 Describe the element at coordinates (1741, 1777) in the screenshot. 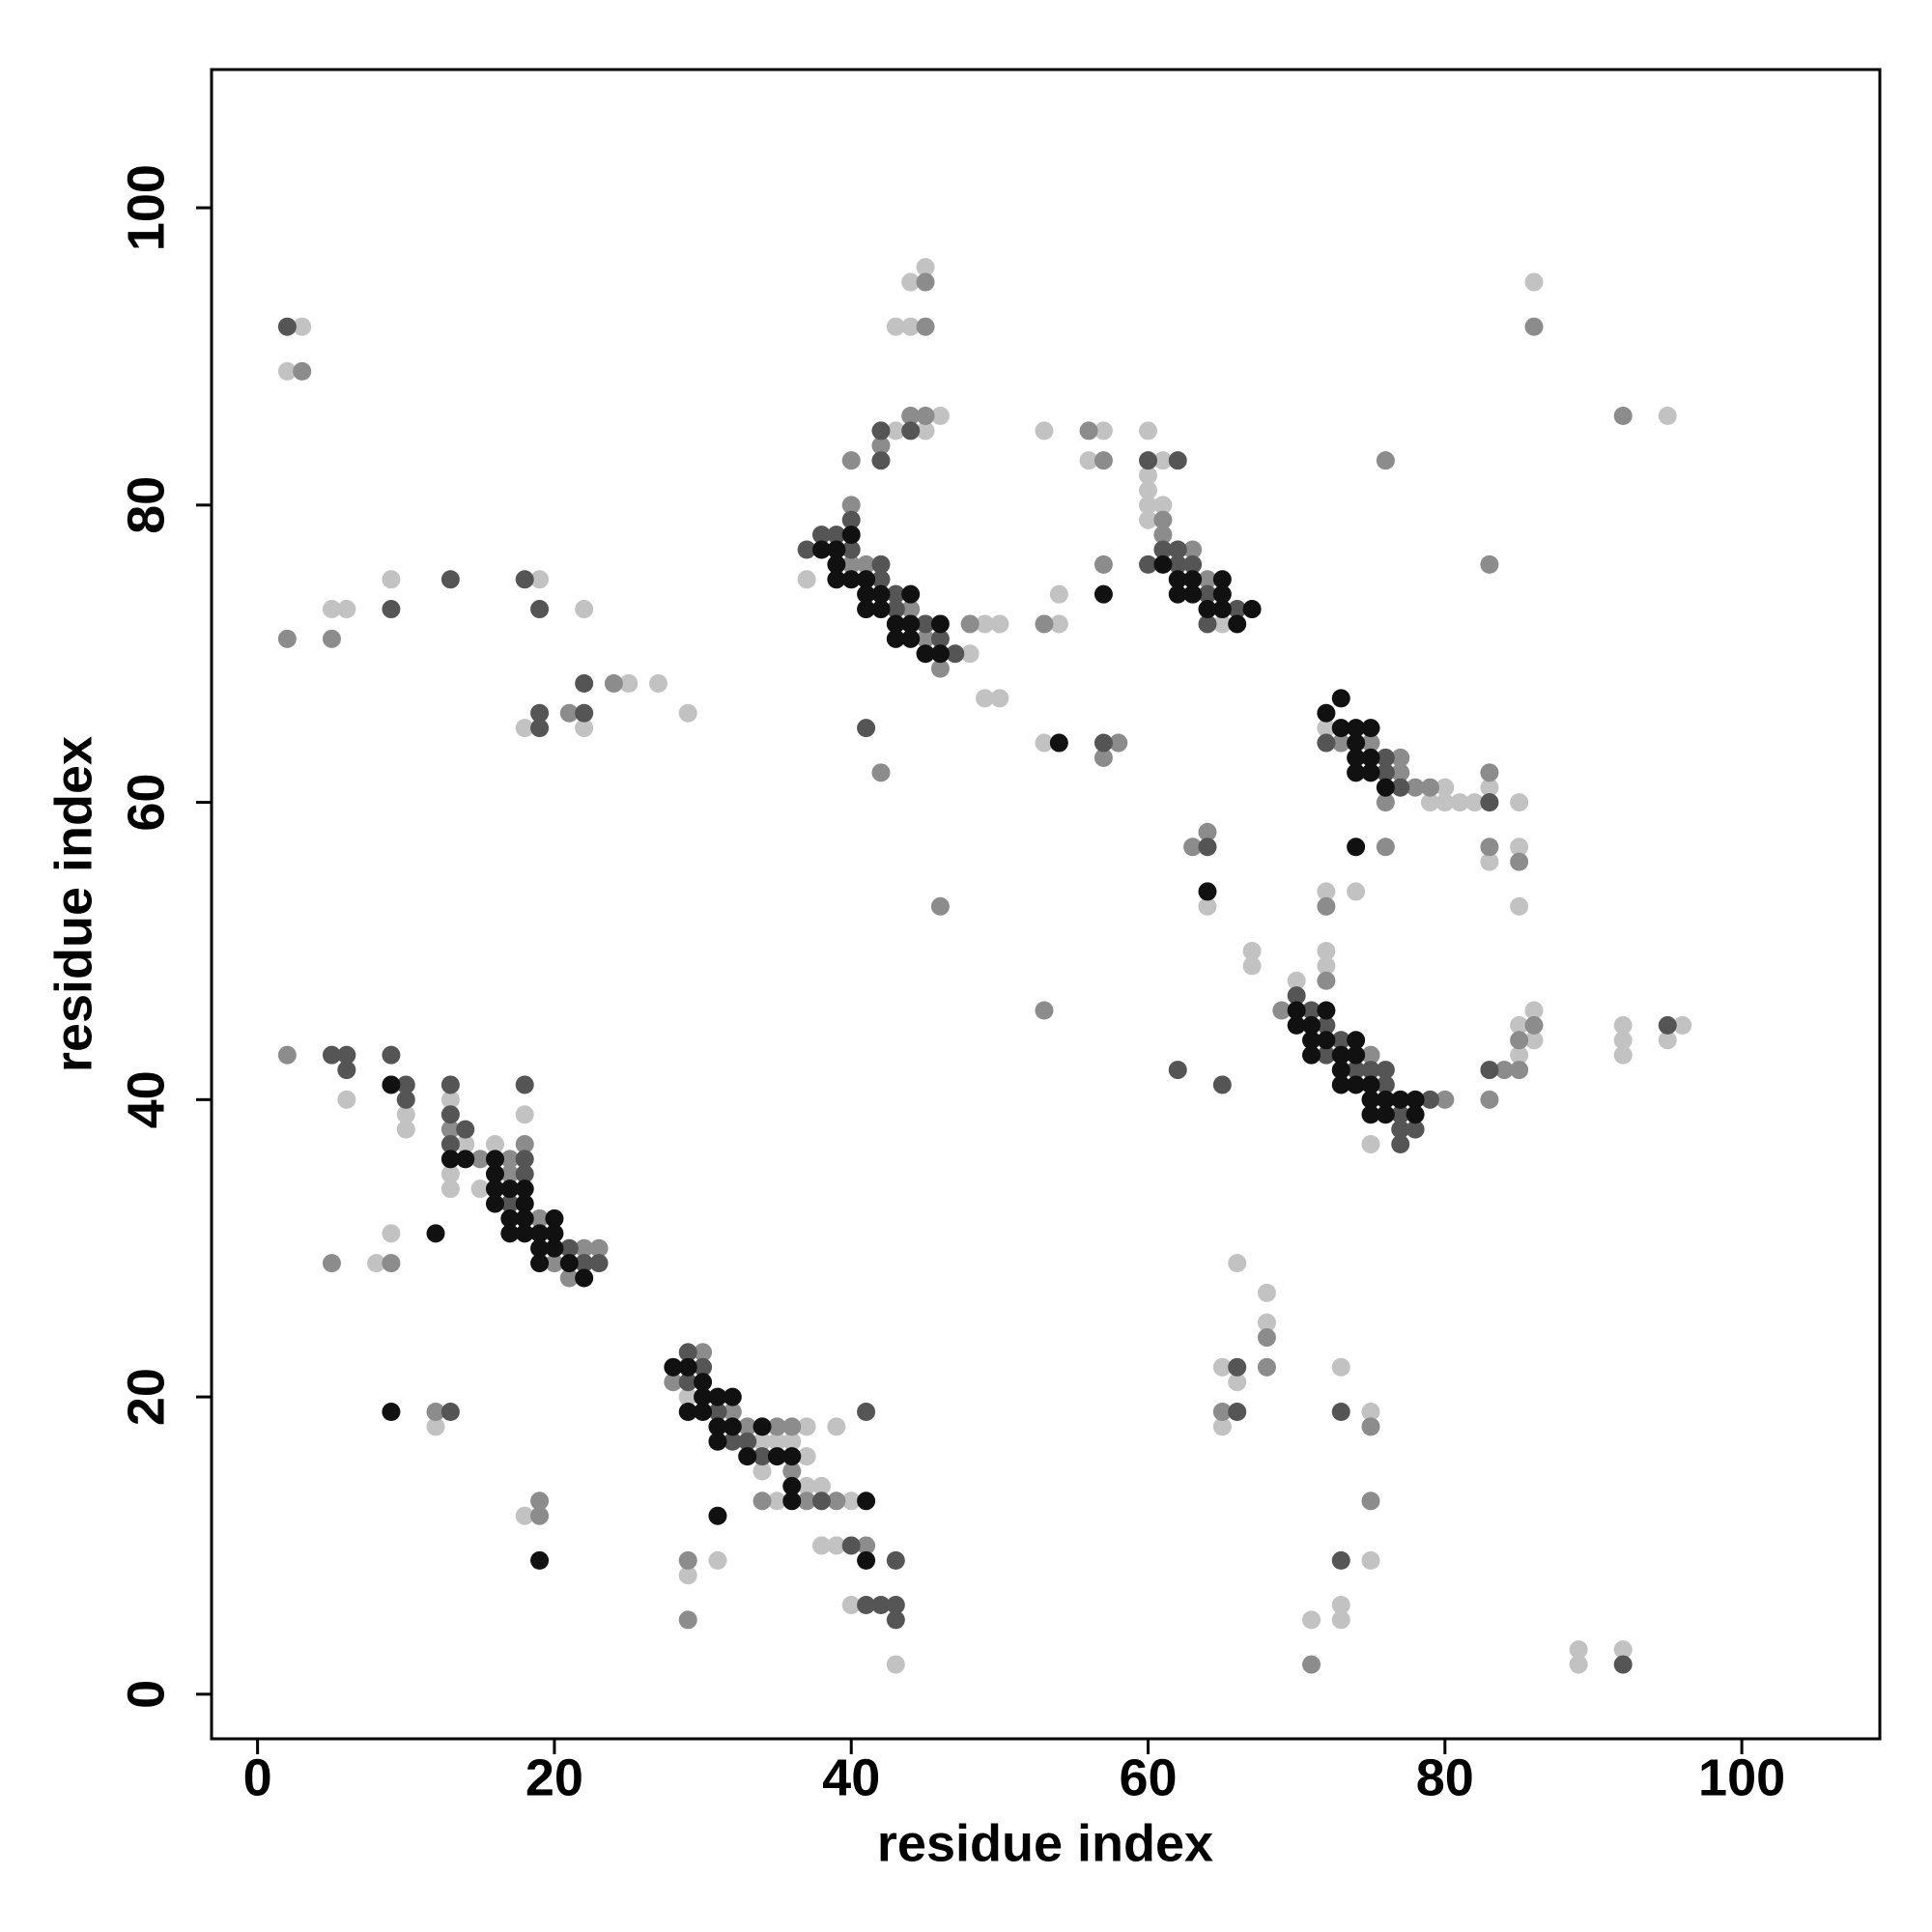

I see `x-tick-label: 100` at that location.